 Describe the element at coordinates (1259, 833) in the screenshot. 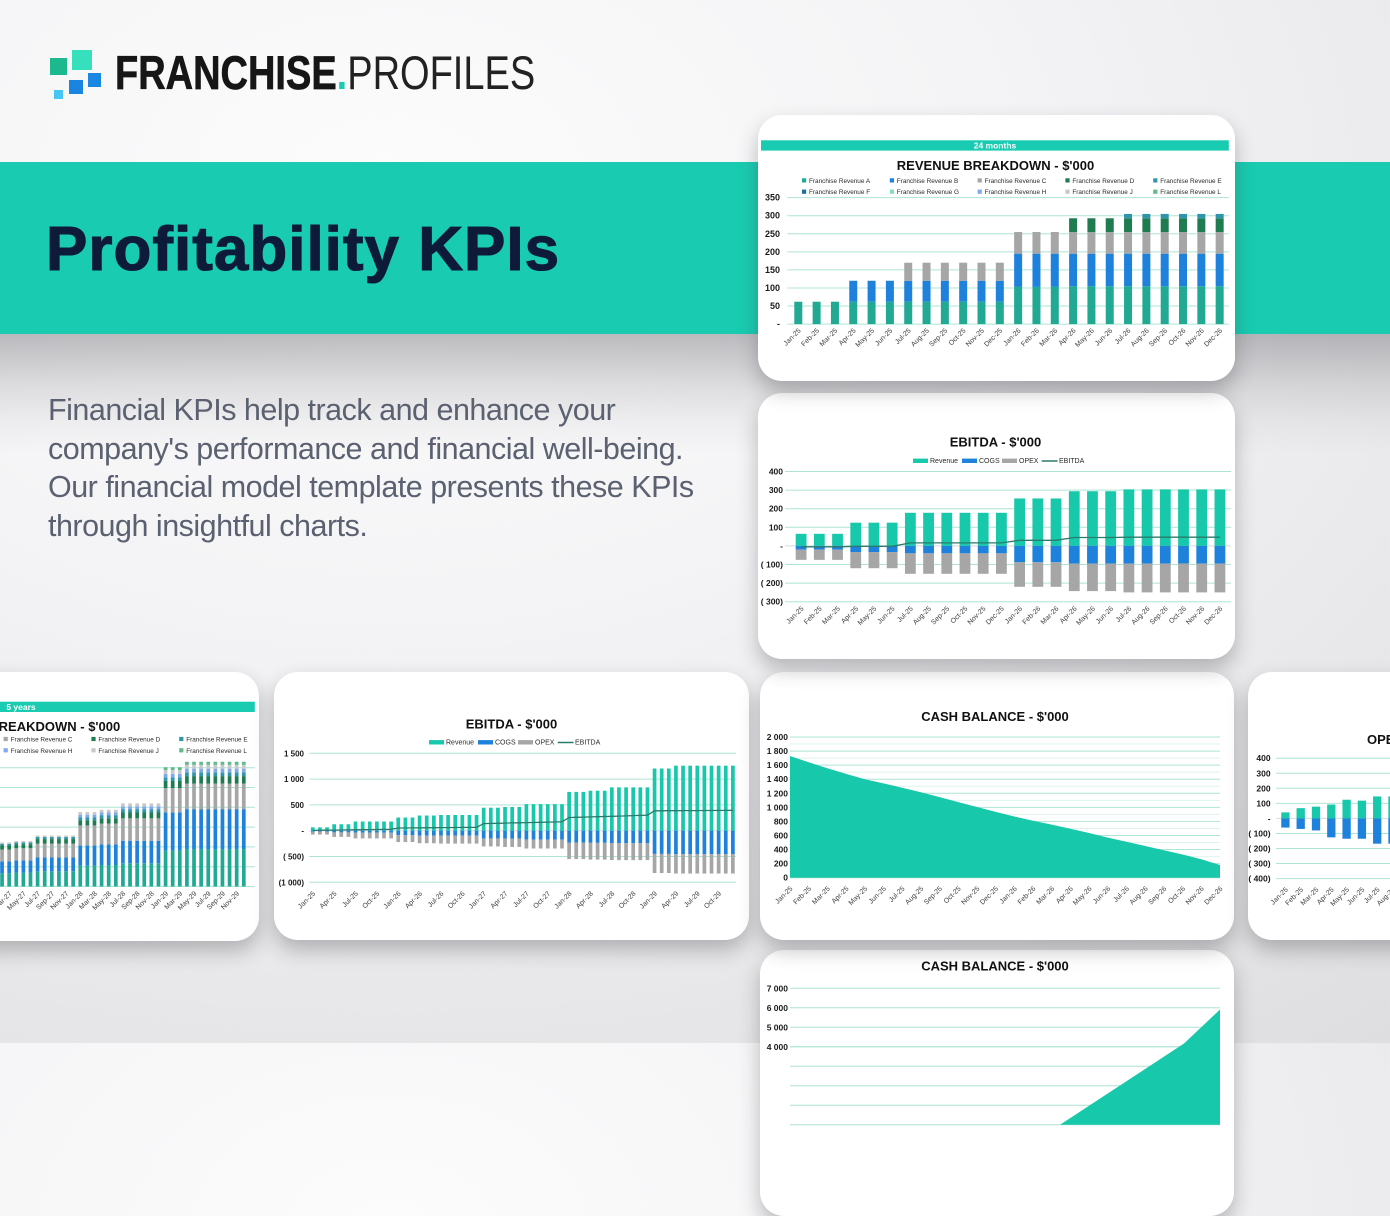

I see `svg-text: ( 100)` at that location.